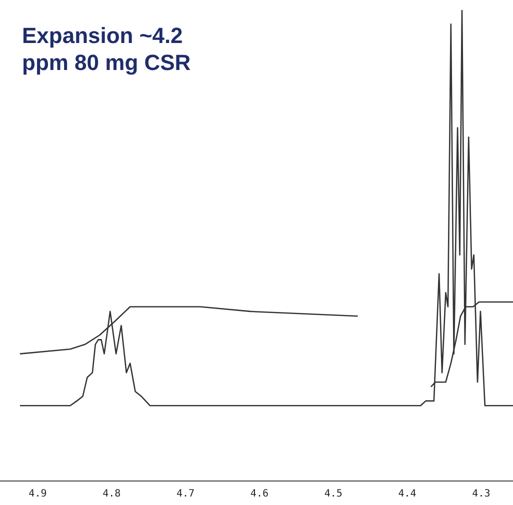 The height and width of the screenshot is (505, 513). Describe the element at coordinates (407, 494) in the screenshot. I see `x-tick-label: 4.4` at that location.